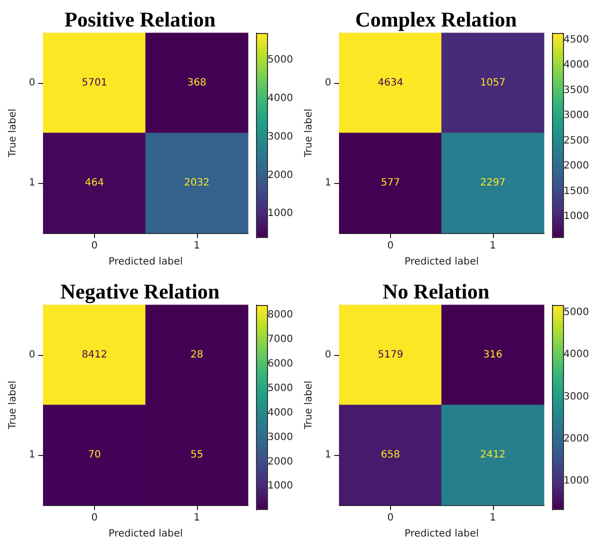 The image size is (592, 544). I want to click on color-bar-label: 1500, so click(577, 191).